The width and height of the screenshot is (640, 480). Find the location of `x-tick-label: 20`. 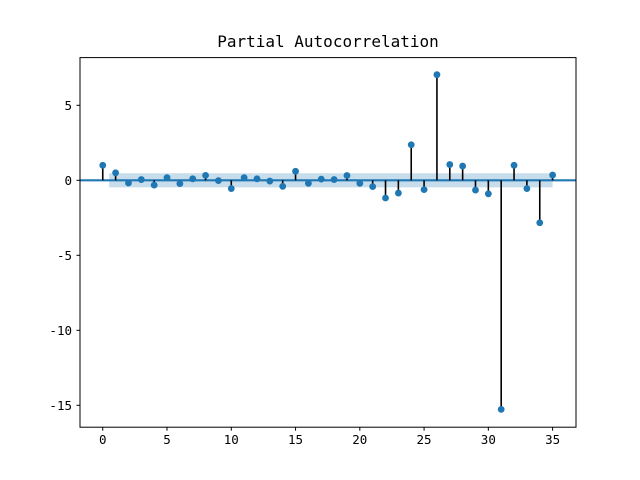

x-tick-label: 20 is located at coordinates (359, 439).